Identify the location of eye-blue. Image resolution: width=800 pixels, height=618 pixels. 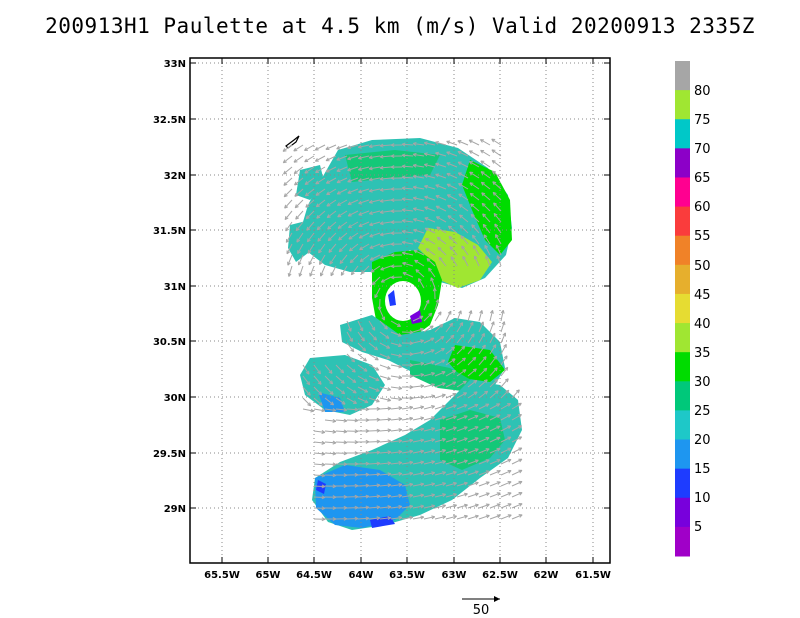
(392, 298).